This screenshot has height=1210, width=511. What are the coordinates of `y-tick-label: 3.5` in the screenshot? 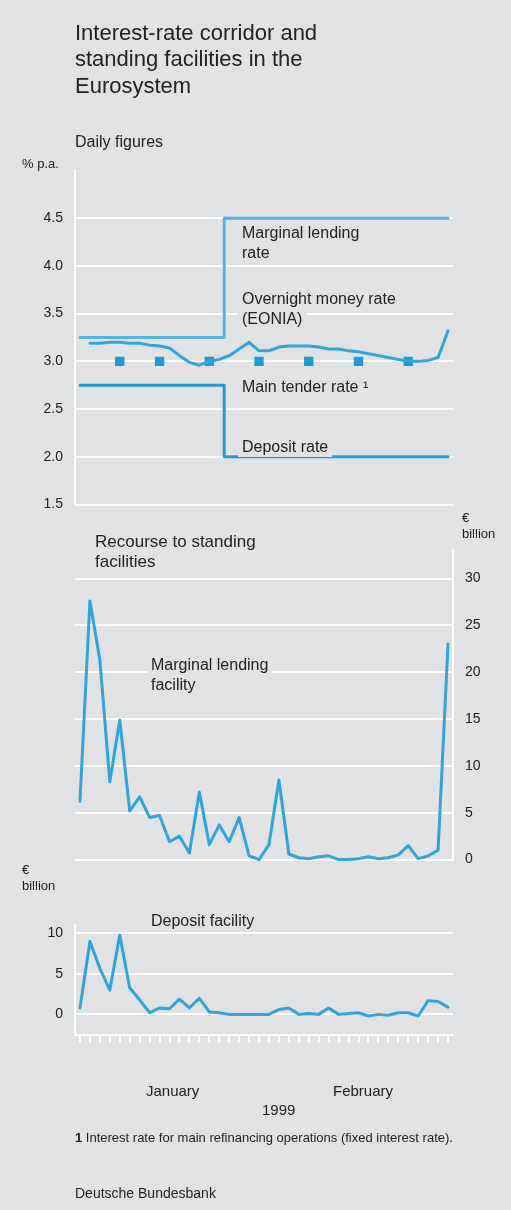 It's located at (53, 312).